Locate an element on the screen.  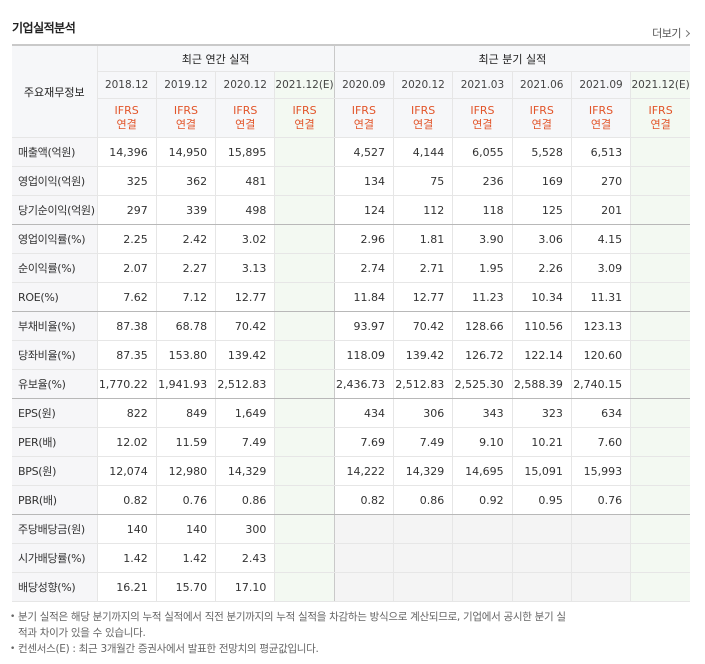
value-cell: 2.71 is located at coordinates (422, 268).